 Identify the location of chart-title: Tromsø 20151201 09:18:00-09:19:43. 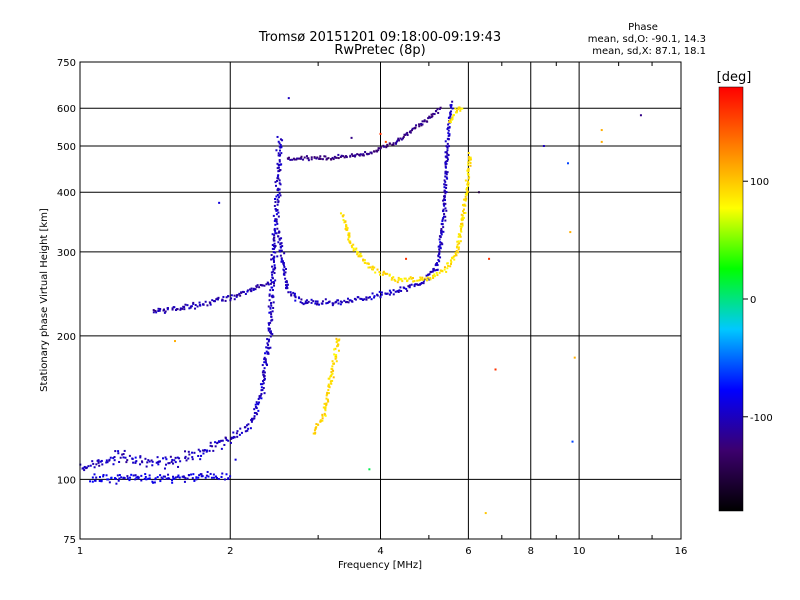
(379, 37).